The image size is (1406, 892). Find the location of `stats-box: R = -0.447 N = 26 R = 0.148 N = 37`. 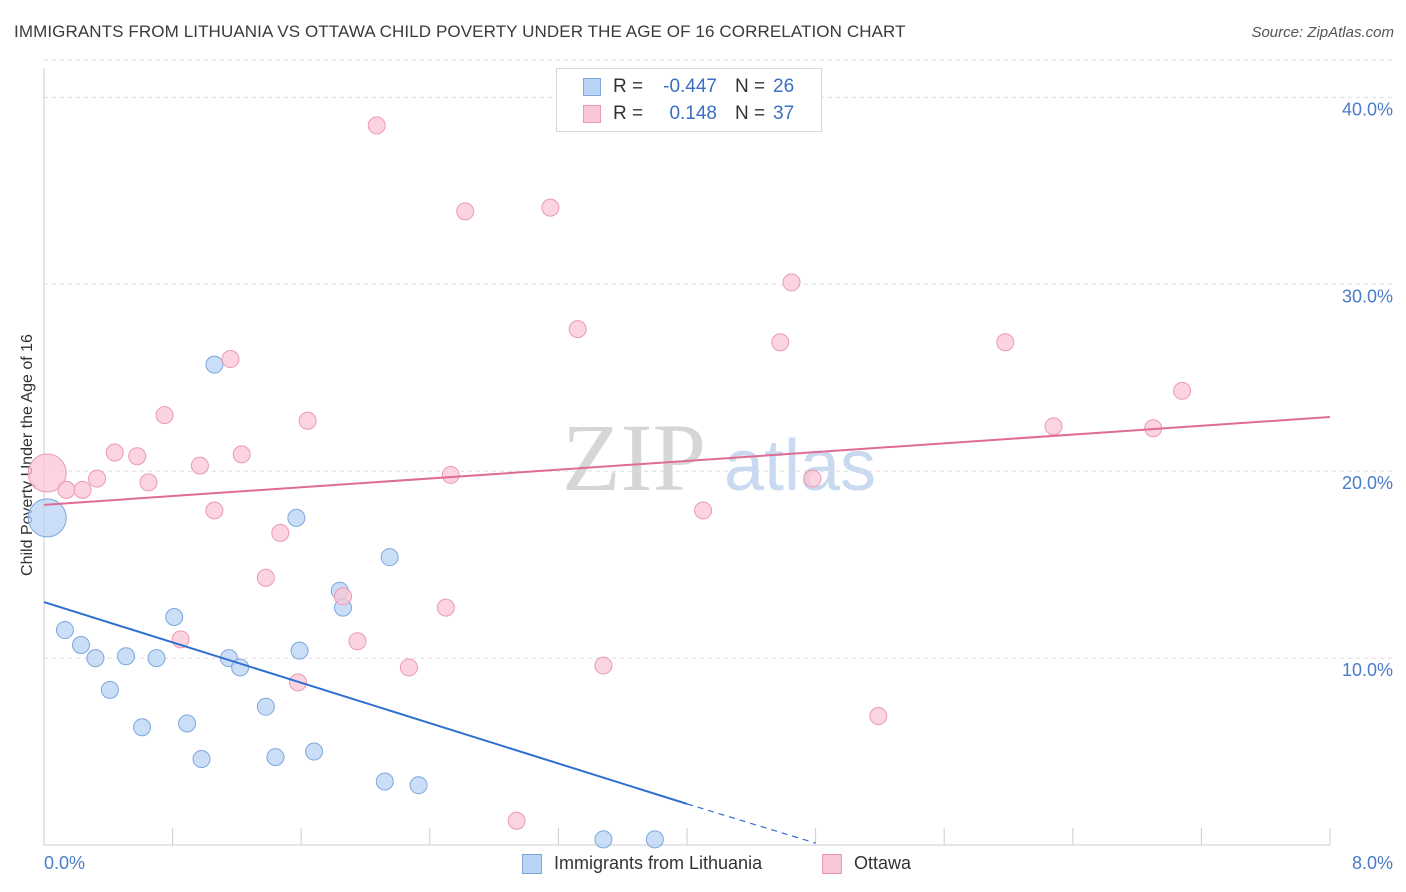

stats-box: R = -0.447 N = 26 R = 0.148 N = 37 is located at coordinates (689, 100).